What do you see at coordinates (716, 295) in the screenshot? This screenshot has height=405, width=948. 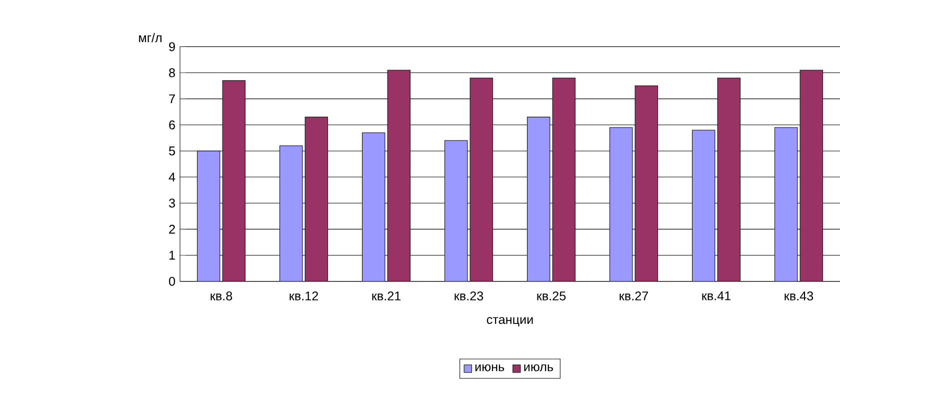 I see `x-tick-label: кв.41` at bounding box center [716, 295].